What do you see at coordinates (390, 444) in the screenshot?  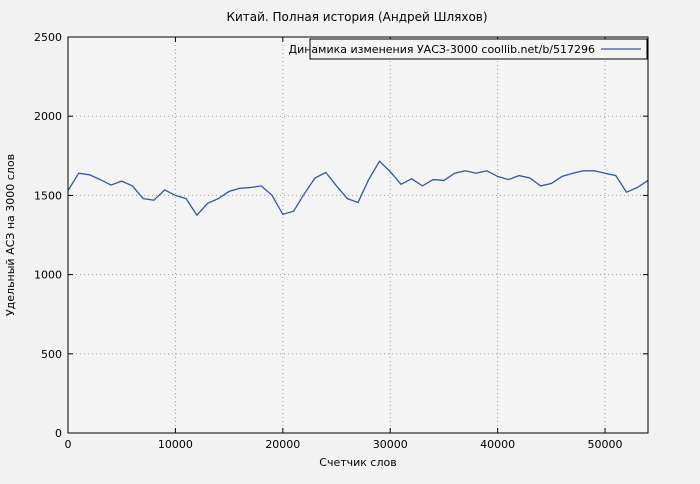 I see `svg-text: 30000` at bounding box center [390, 444].